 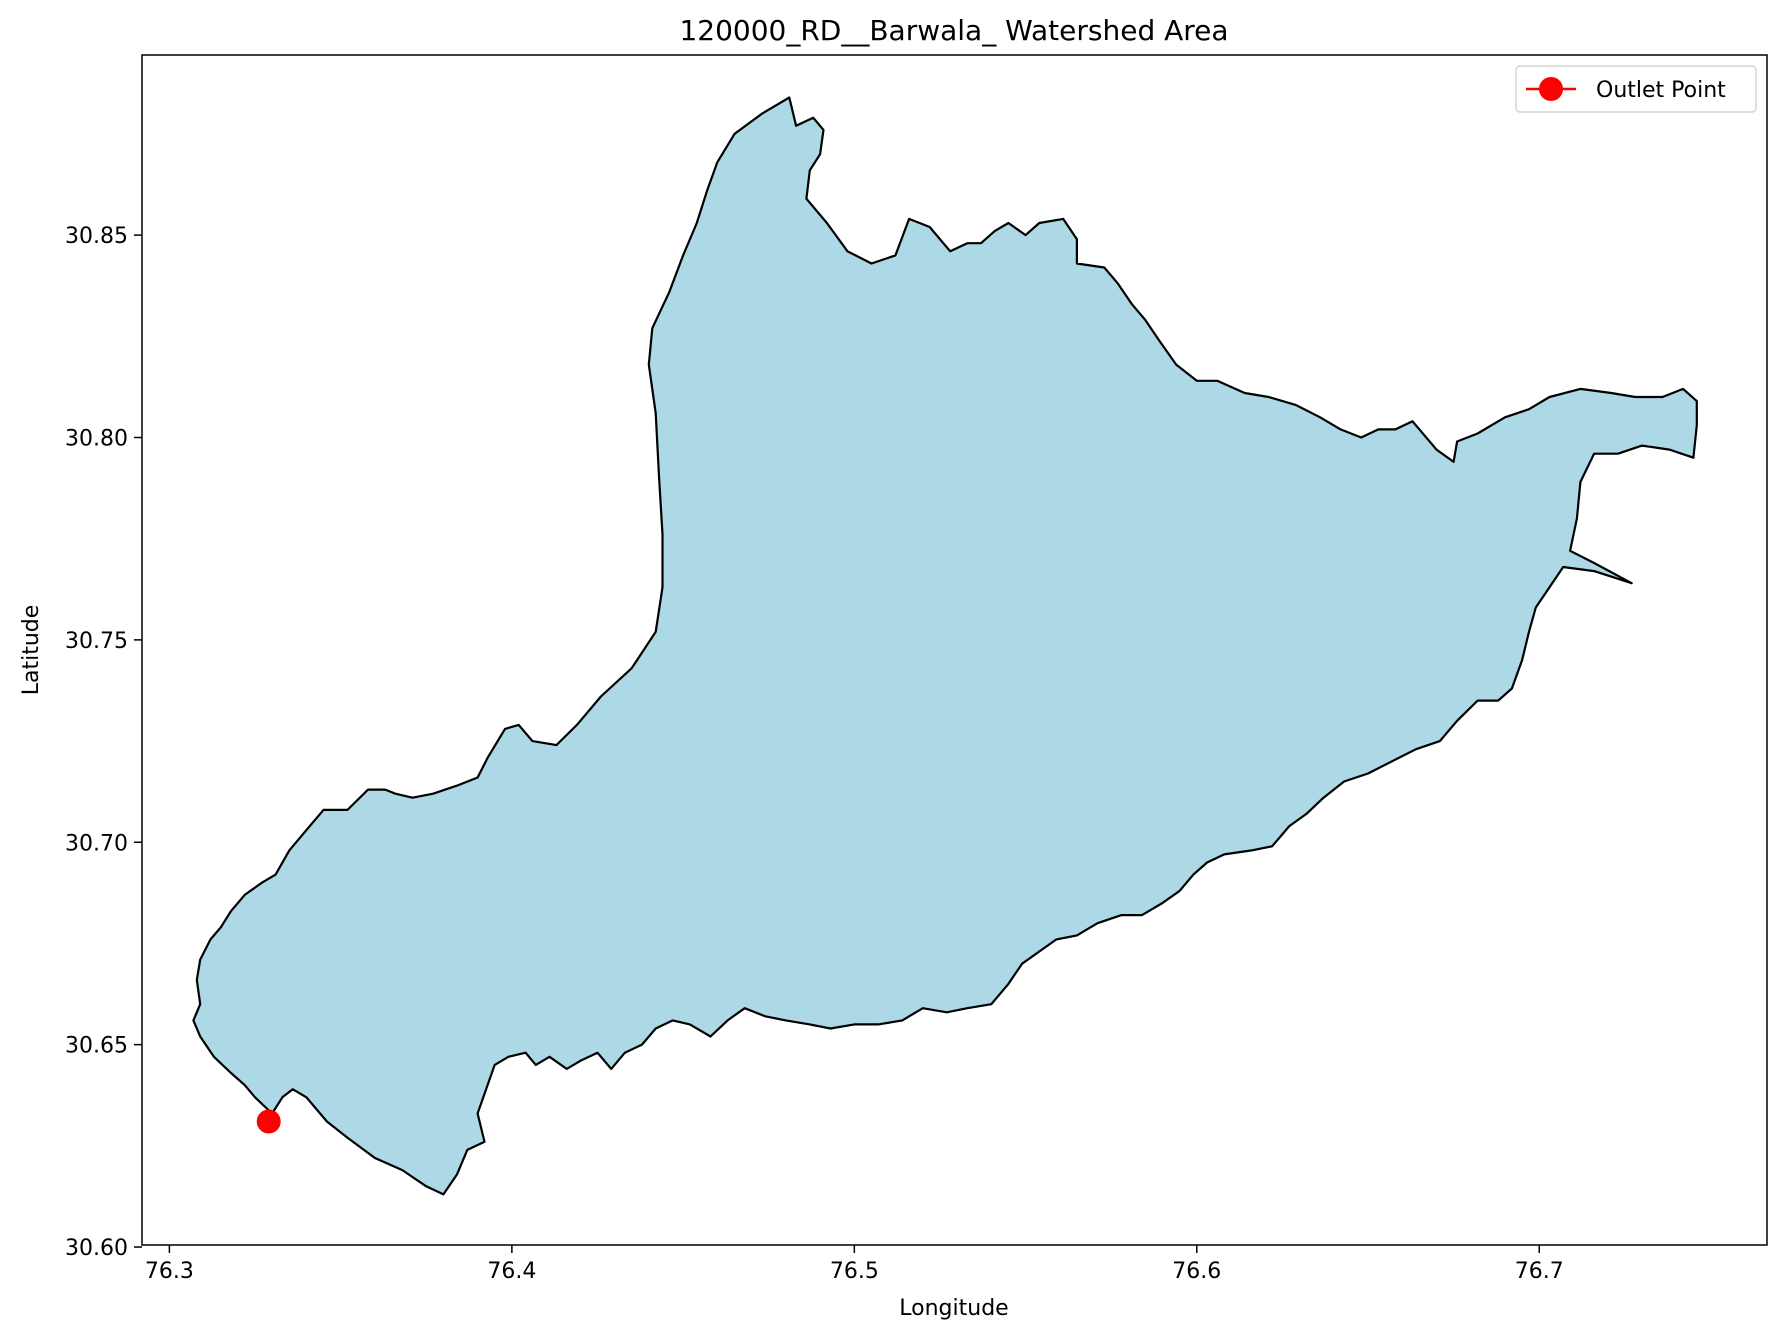 I want to click on legend-box, so click(x=1636, y=89).